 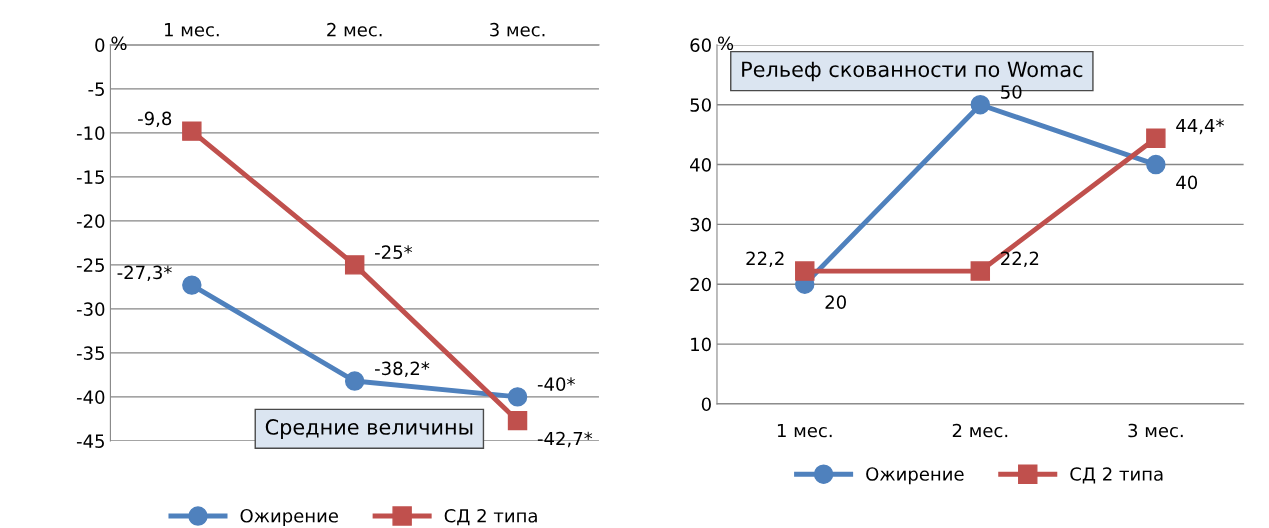 I want to click on y-tick-label: 40, so click(x=700, y=165).